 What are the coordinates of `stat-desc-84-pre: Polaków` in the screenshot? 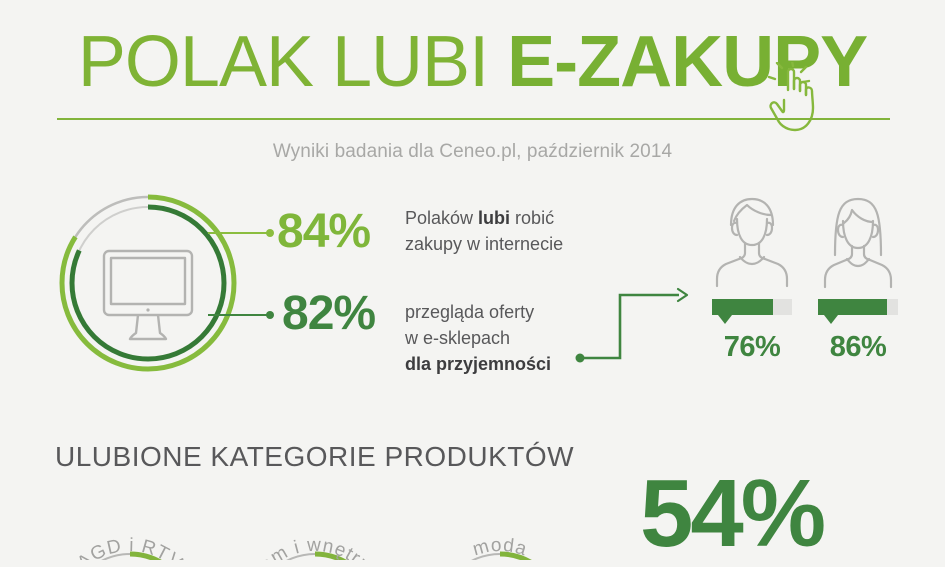 It's located at (442, 218).